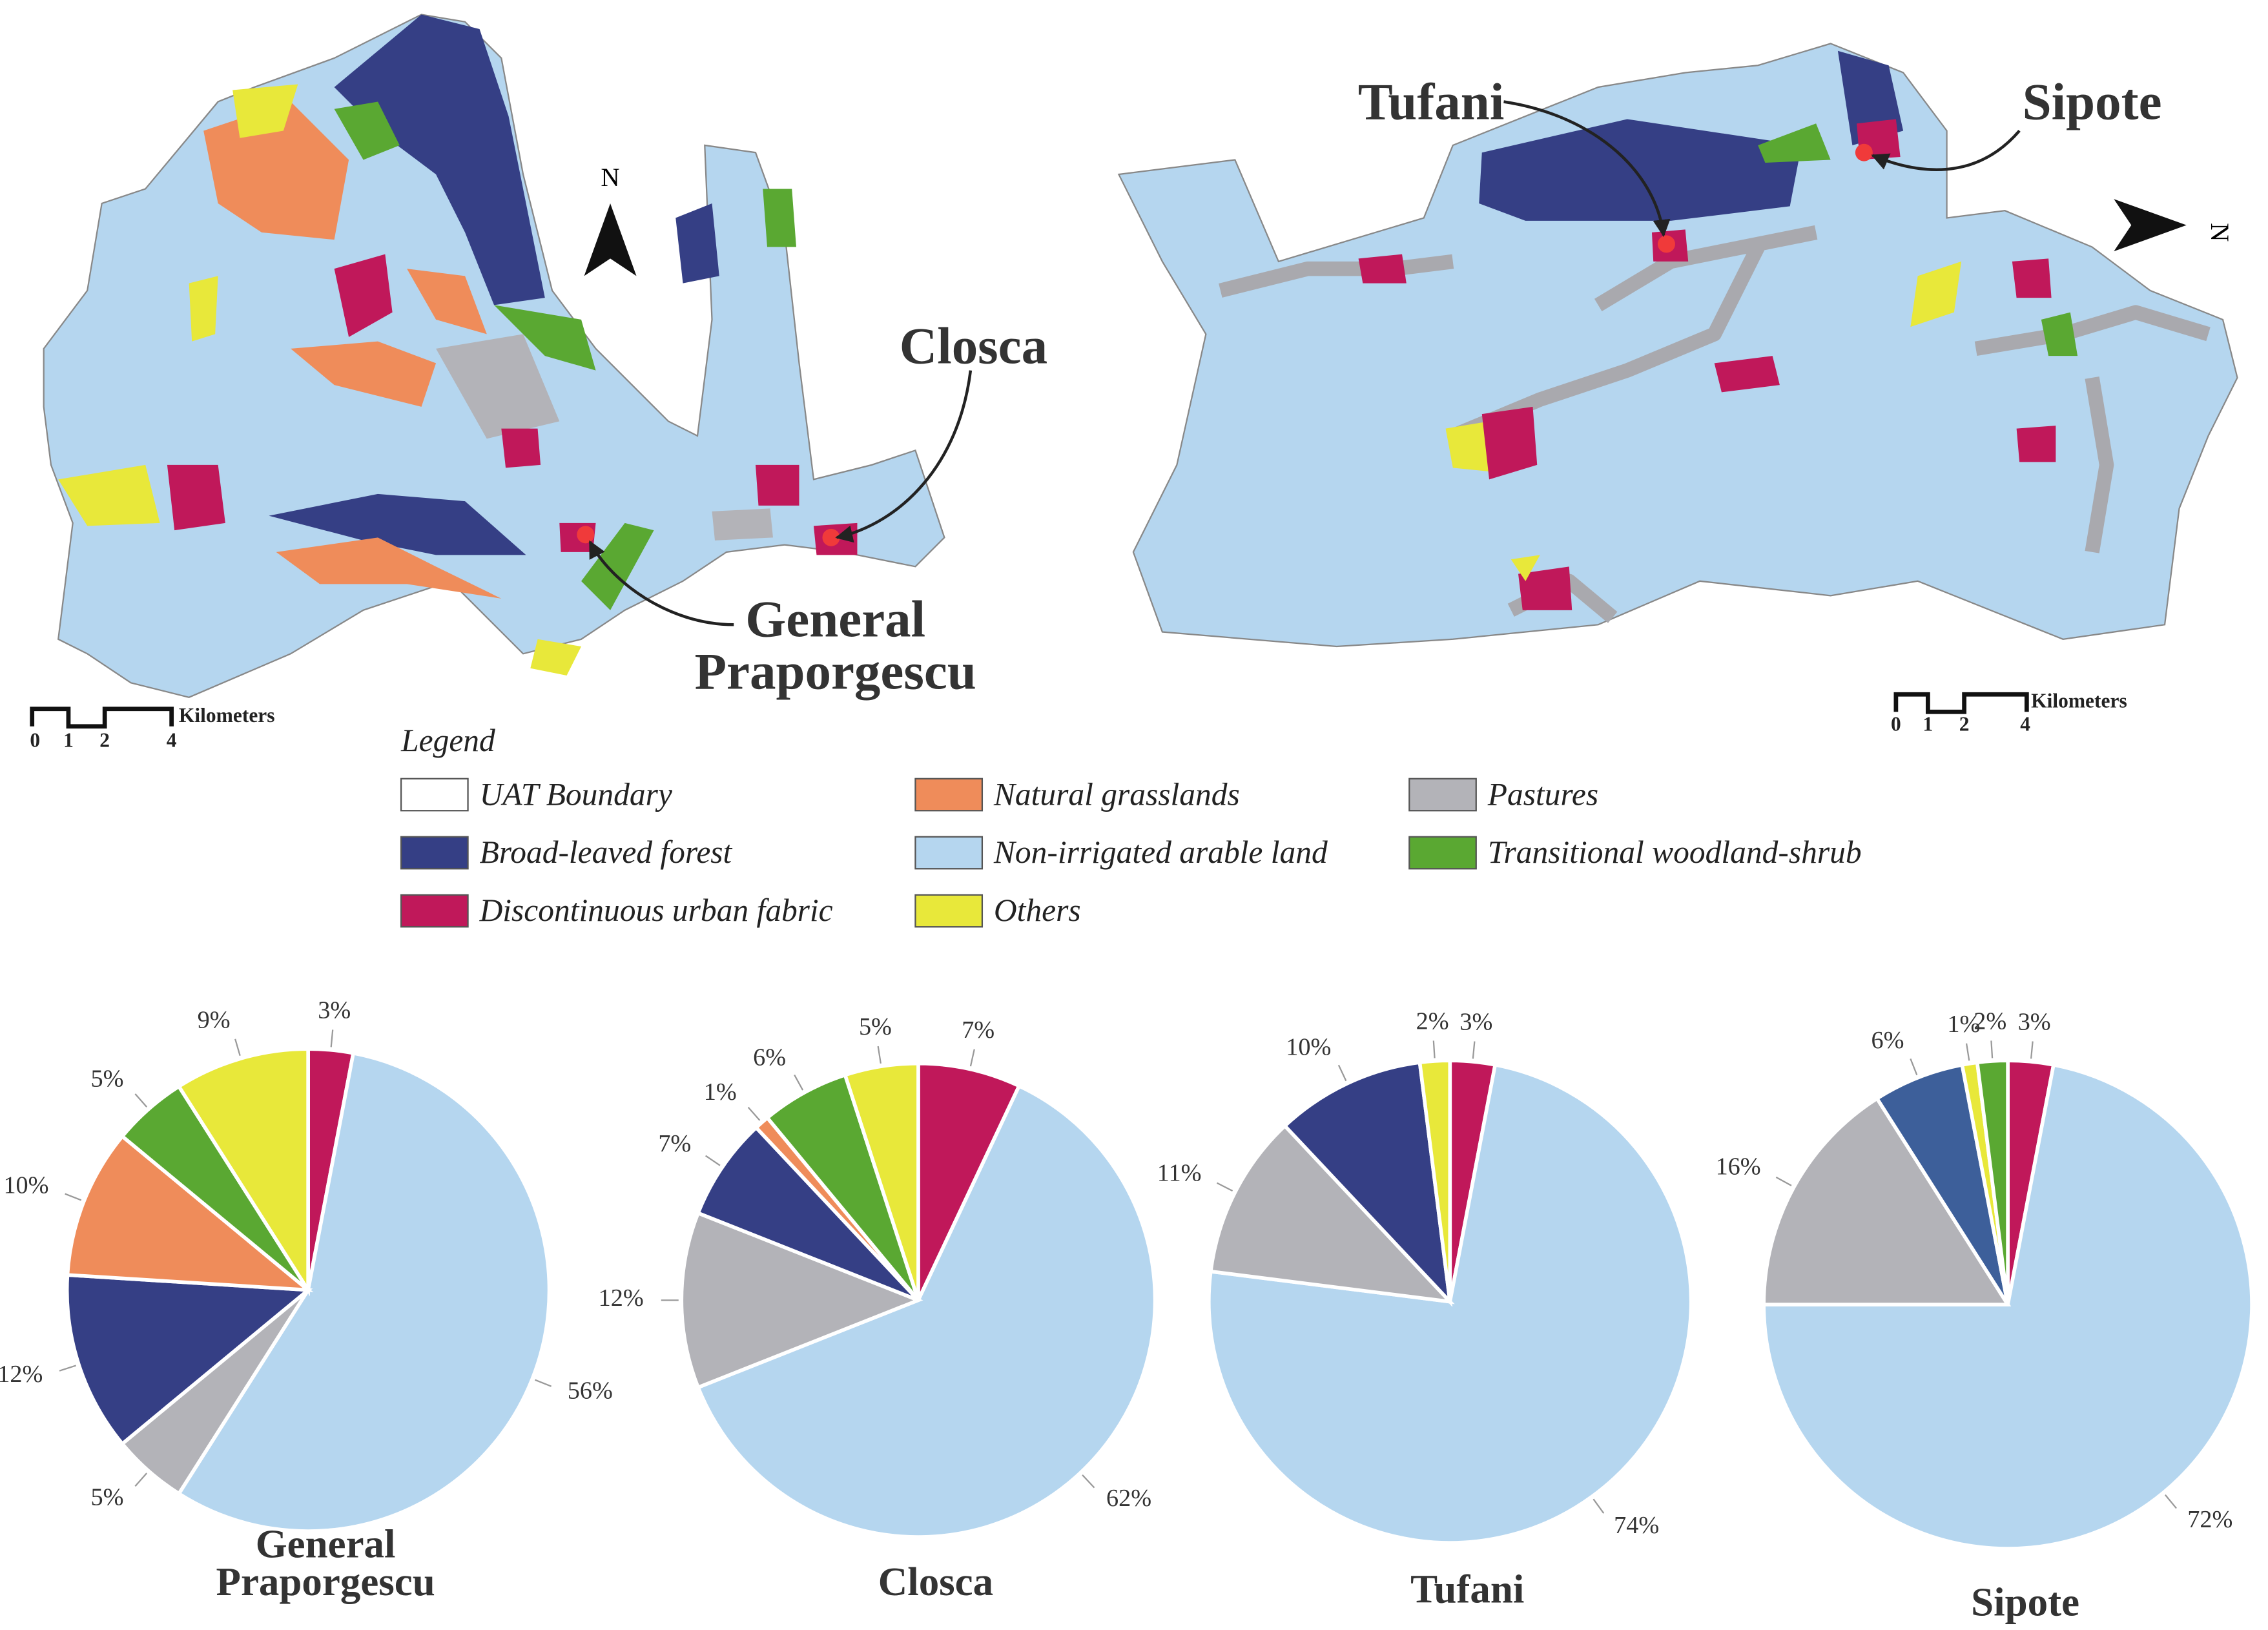 The image size is (2268, 1630). Describe the element at coordinates (835, 645) in the screenshot. I see `map-label: General Praporgescu` at that location.